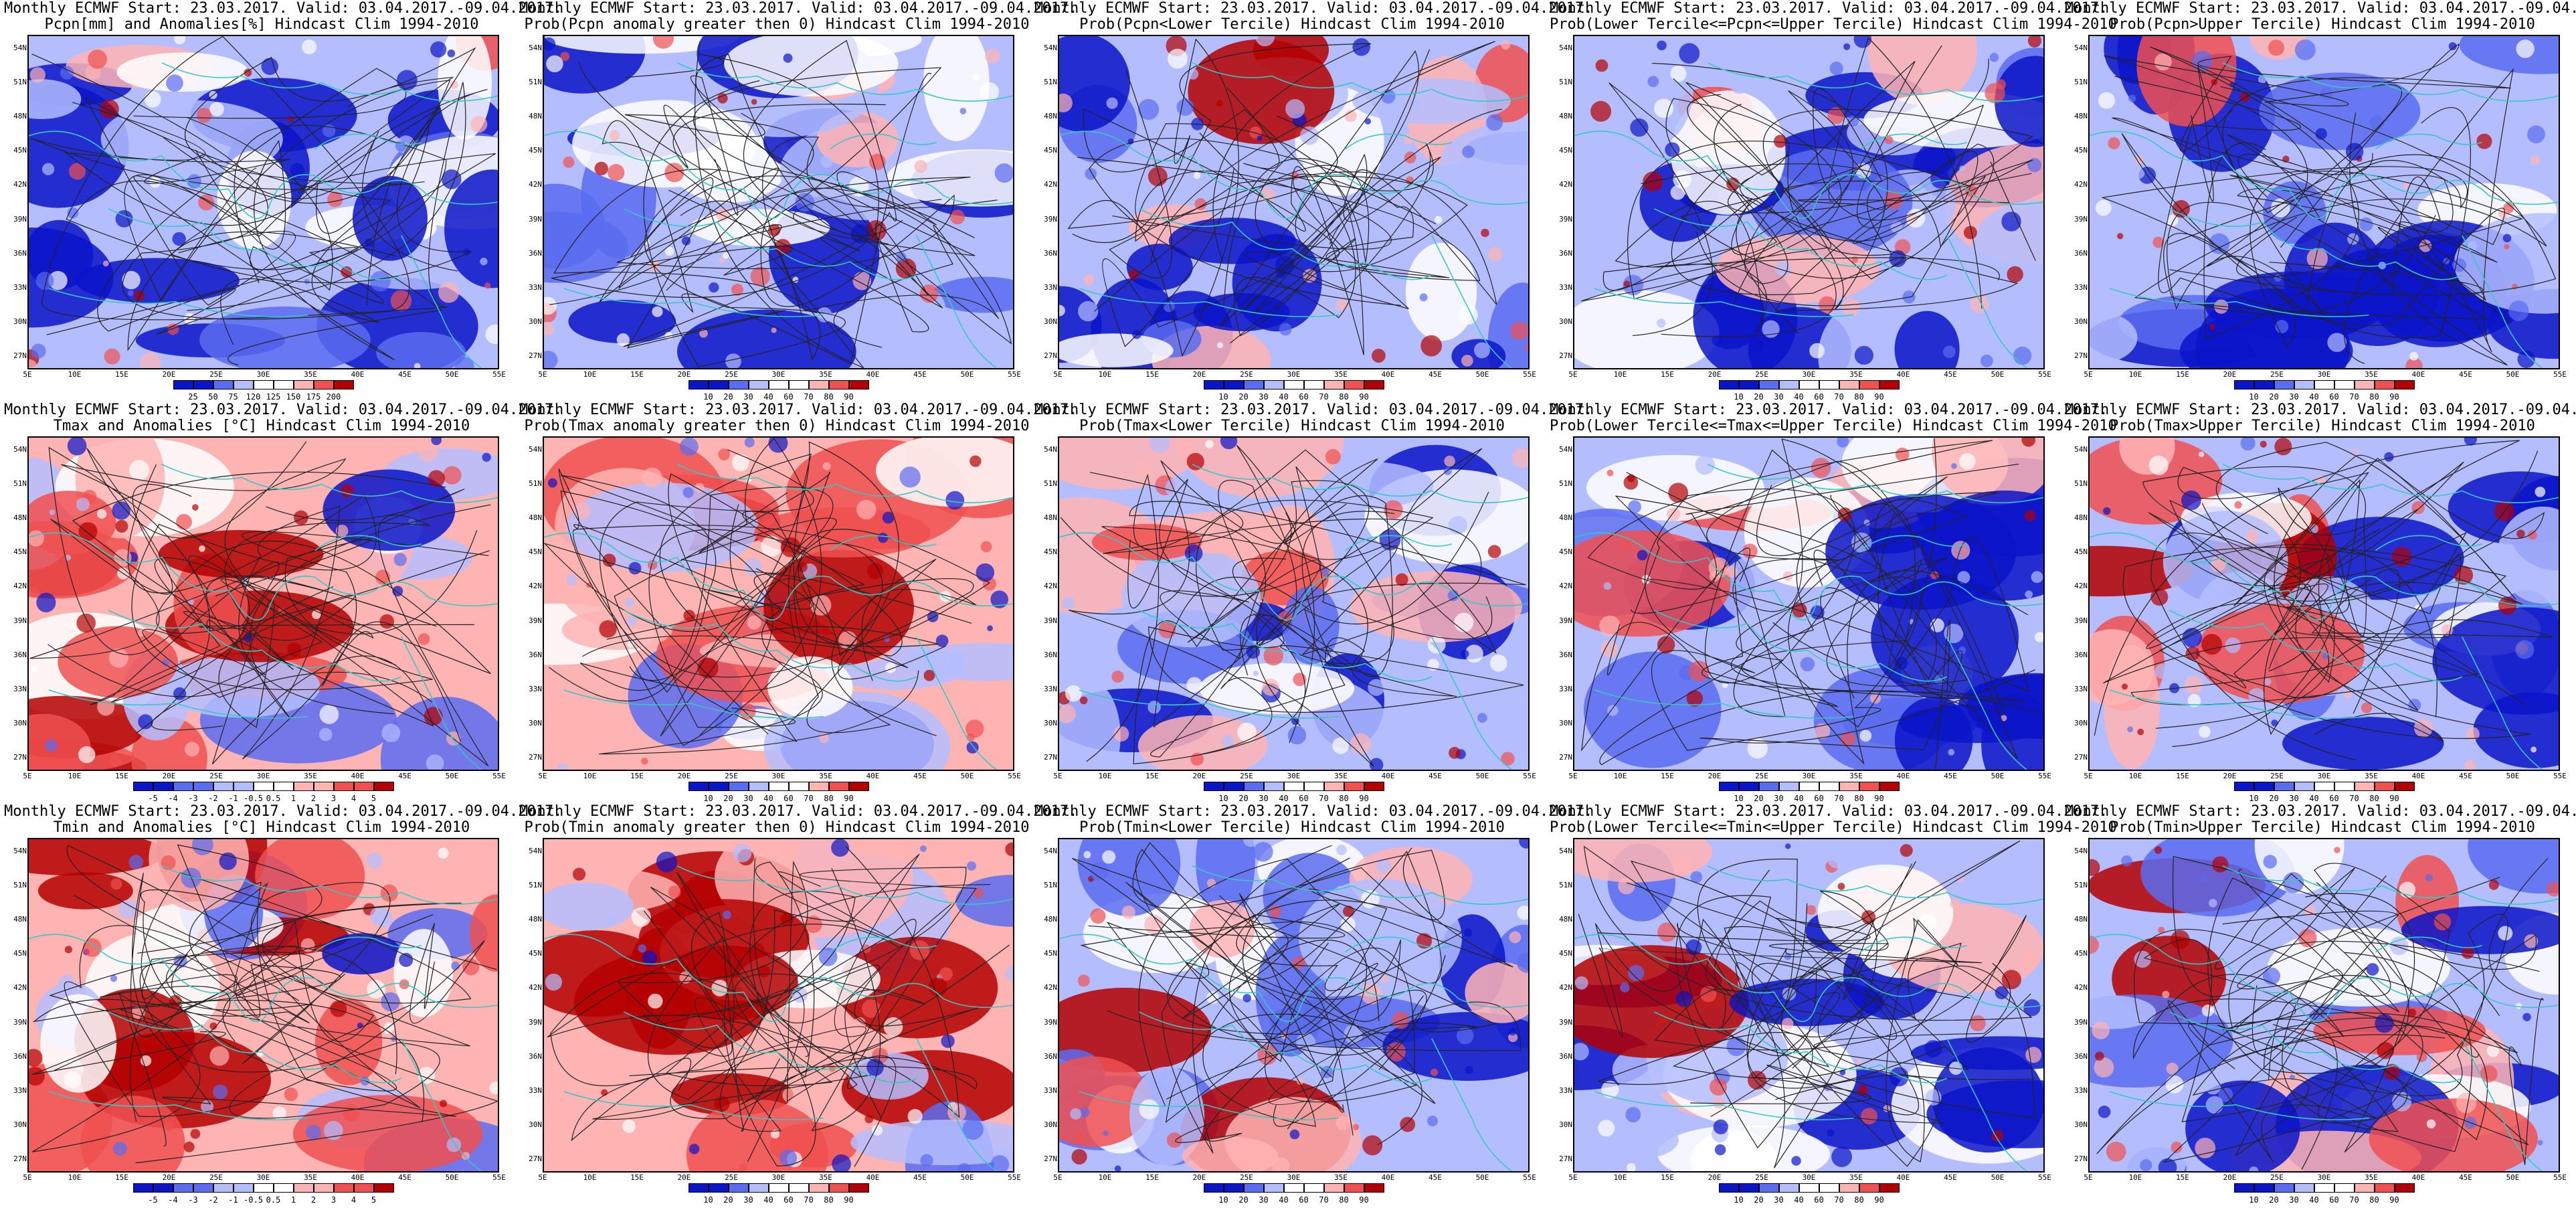  Describe the element at coordinates (2044, 1177) in the screenshot. I see `longitude-label: 55E` at that location.